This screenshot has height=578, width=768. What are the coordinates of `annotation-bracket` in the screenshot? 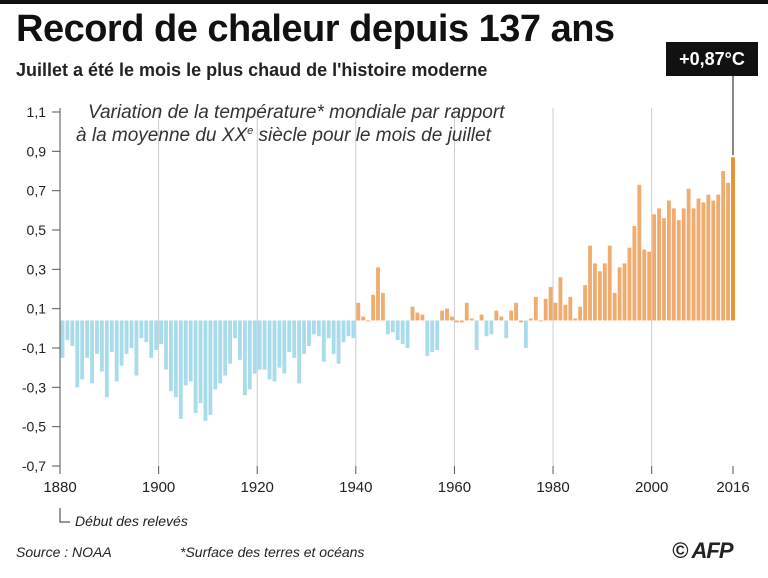 It's located at (64, 515).